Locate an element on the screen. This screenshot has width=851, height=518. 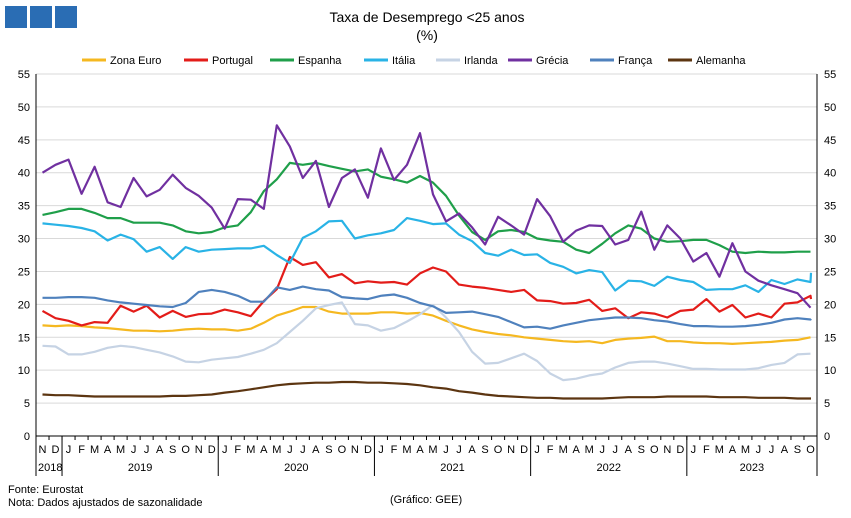
y-tick-right-55: 55 is located at coordinates (830, 75).